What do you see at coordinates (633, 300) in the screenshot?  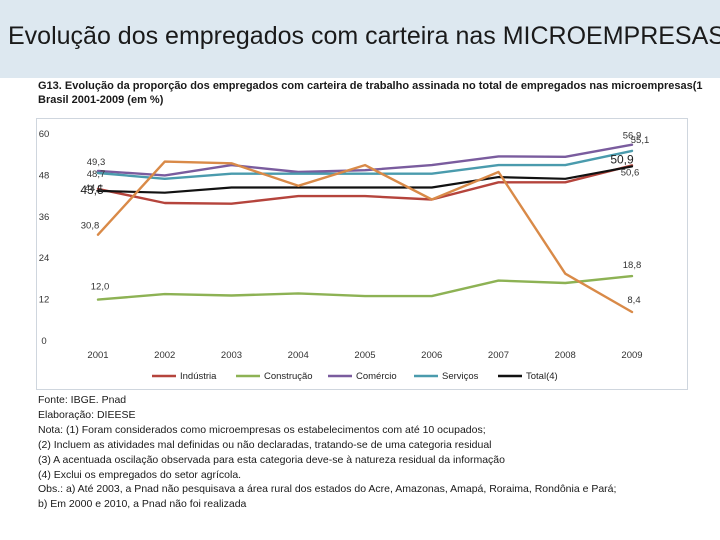 I see `data-label: 8,4` at bounding box center [633, 300].